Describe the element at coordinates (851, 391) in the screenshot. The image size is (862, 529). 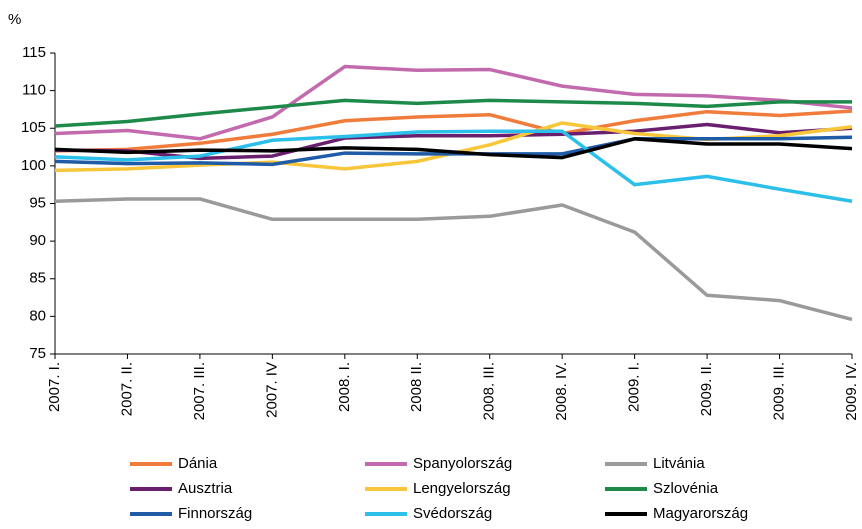
I see `x-tick-label: 2009. IV.` at that location.